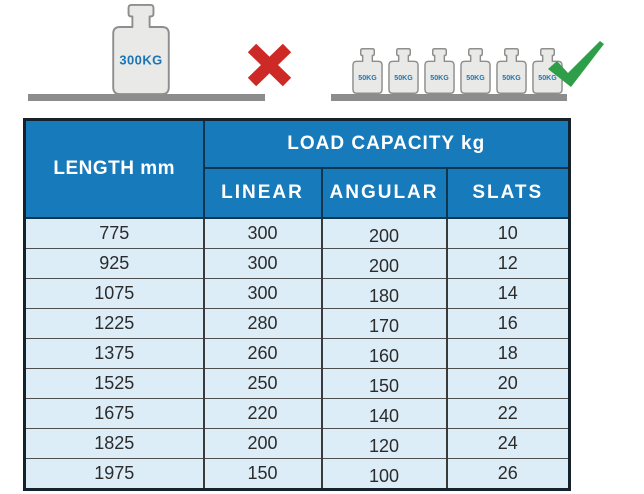 This screenshot has width=644, height=494. What do you see at coordinates (114, 323) in the screenshot?
I see `length-cell: 1225` at bounding box center [114, 323].